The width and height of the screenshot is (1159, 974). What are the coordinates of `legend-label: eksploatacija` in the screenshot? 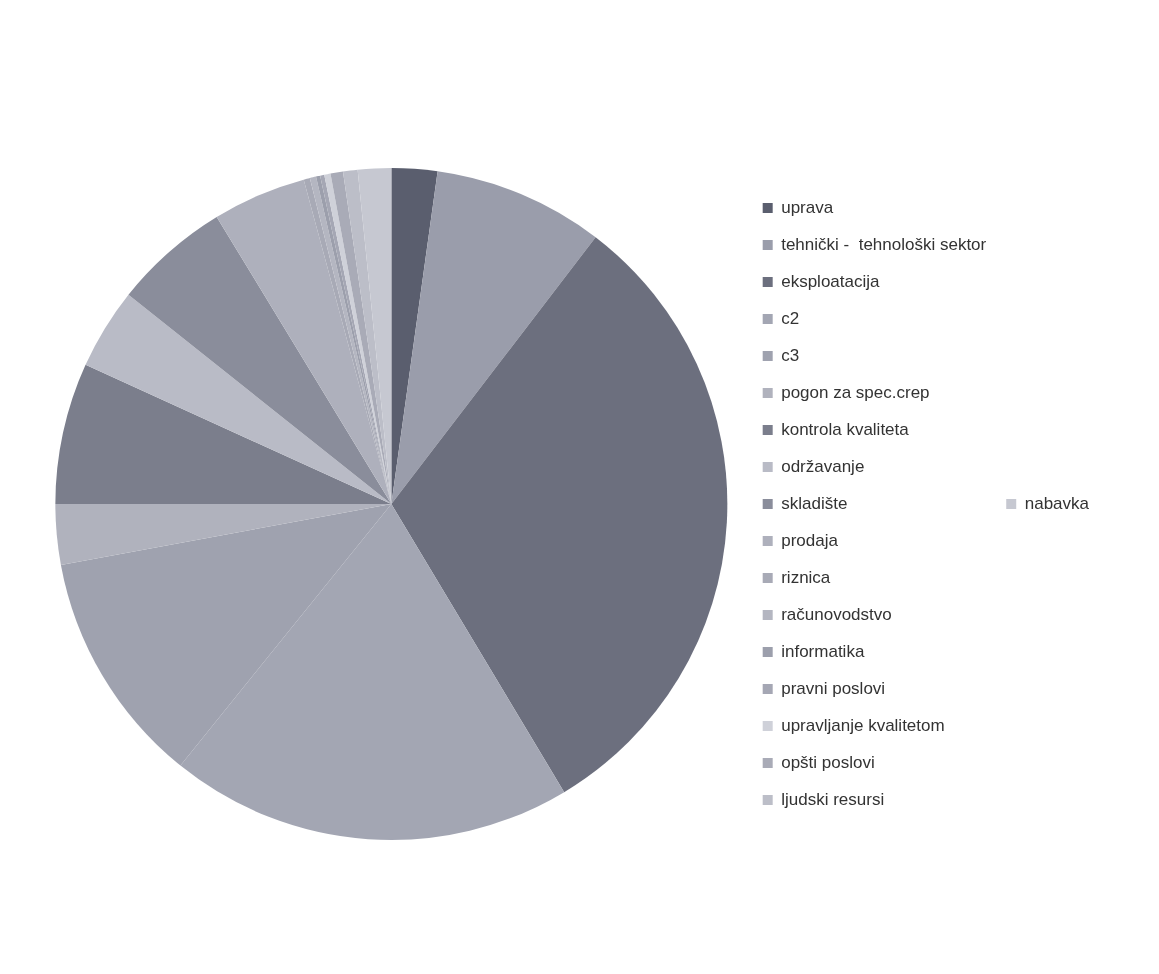 It's located at (831, 281).